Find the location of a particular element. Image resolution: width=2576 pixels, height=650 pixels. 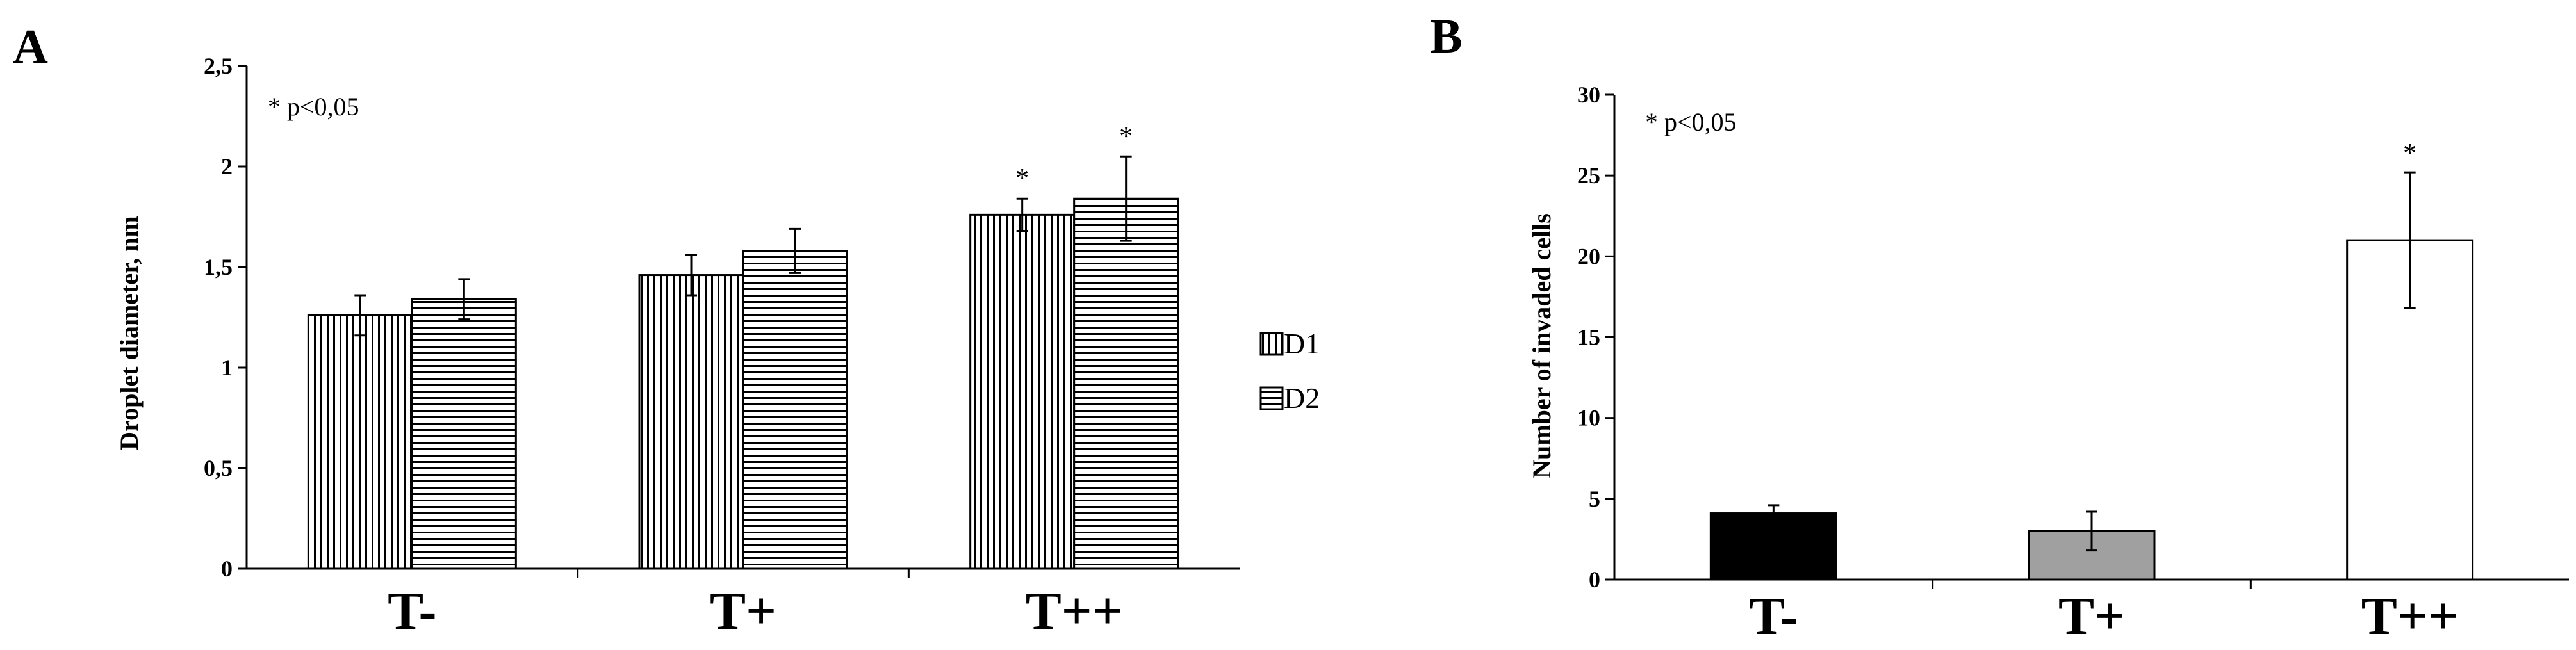

panel-a-tick-label: 2 is located at coordinates (227, 166).